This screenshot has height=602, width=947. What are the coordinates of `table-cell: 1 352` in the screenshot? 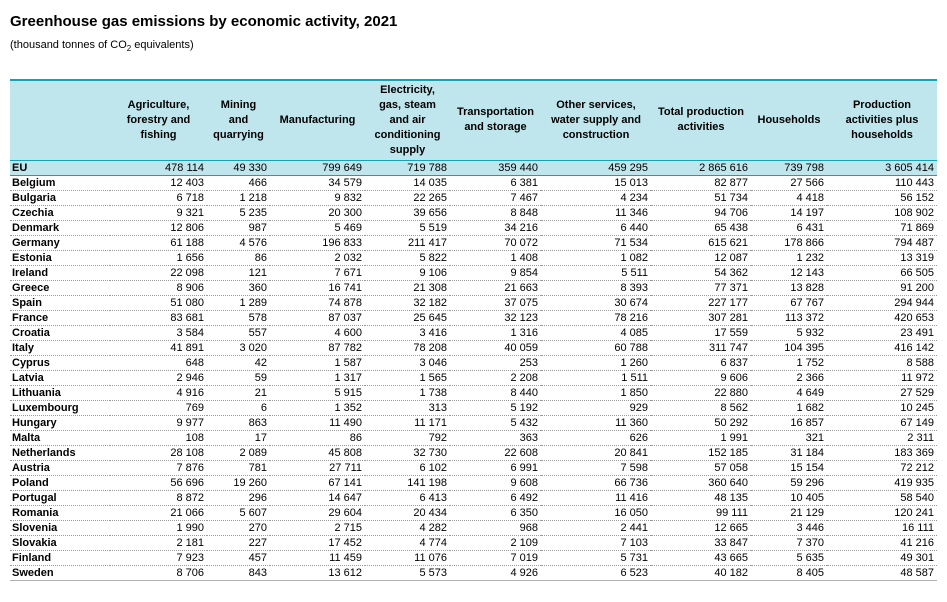 It's located at (317, 408).